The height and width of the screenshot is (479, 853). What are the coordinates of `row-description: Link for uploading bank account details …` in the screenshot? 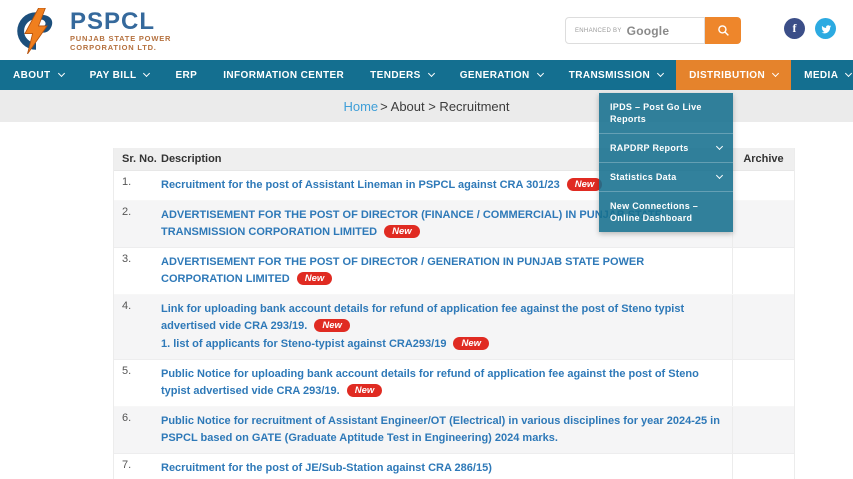 It's located at (446, 327).